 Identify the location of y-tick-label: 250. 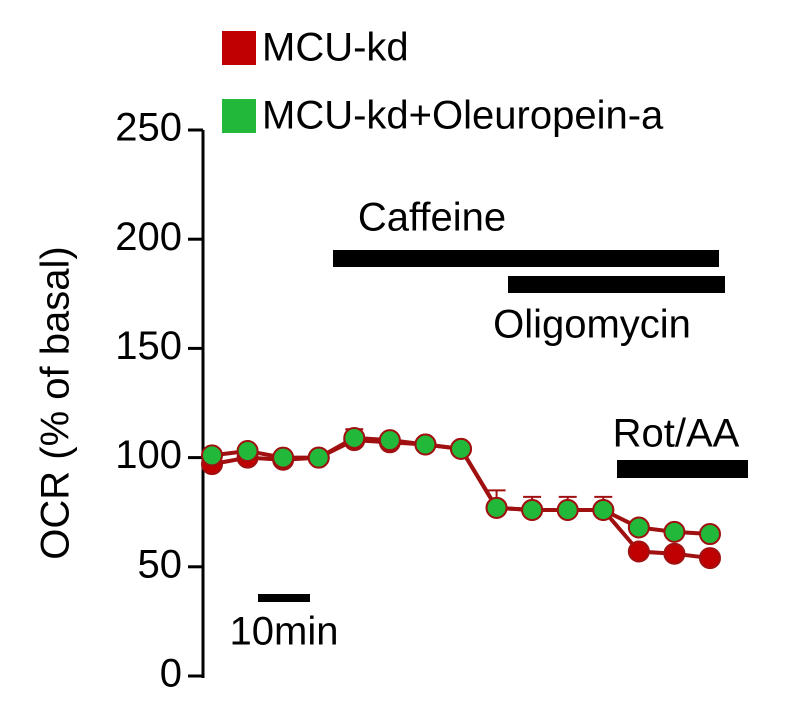
(148, 128).